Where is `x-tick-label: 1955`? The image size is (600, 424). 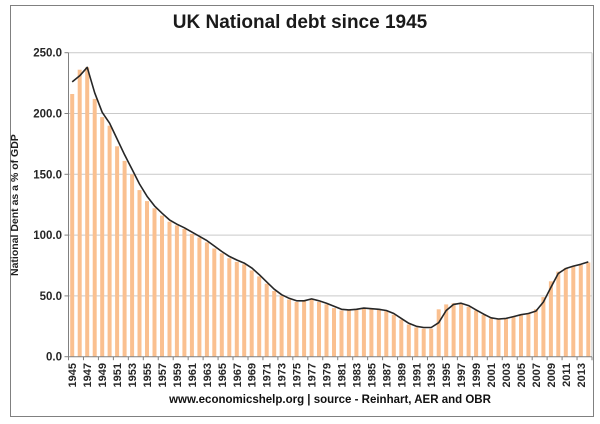 x-tick-label: 1955 is located at coordinates (148, 375).